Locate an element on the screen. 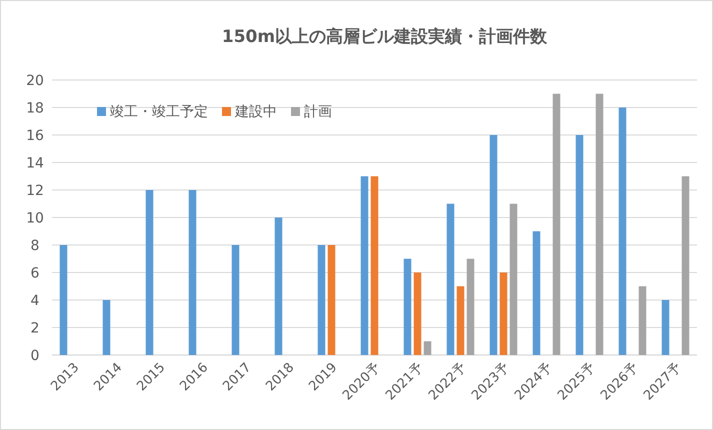 The height and width of the screenshot is (430, 713). y-tick-label: 18 is located at coordinates (35, 108).